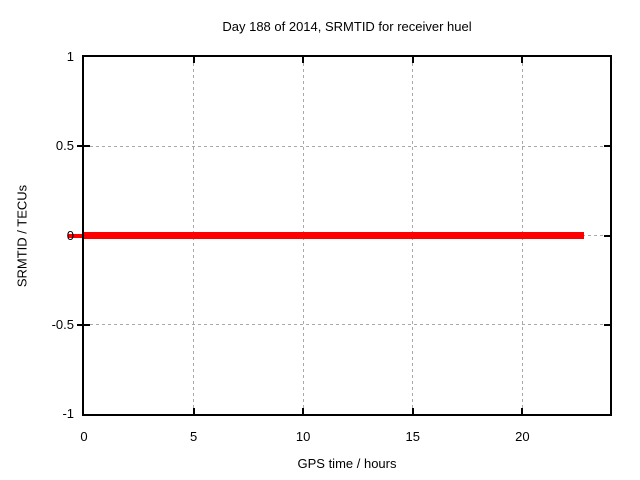 The width and height of the screenshot is (640, 480). Describe the element at coordinates (193, 436) in the screenshot. I see `x-tick-label: 5` at that location.